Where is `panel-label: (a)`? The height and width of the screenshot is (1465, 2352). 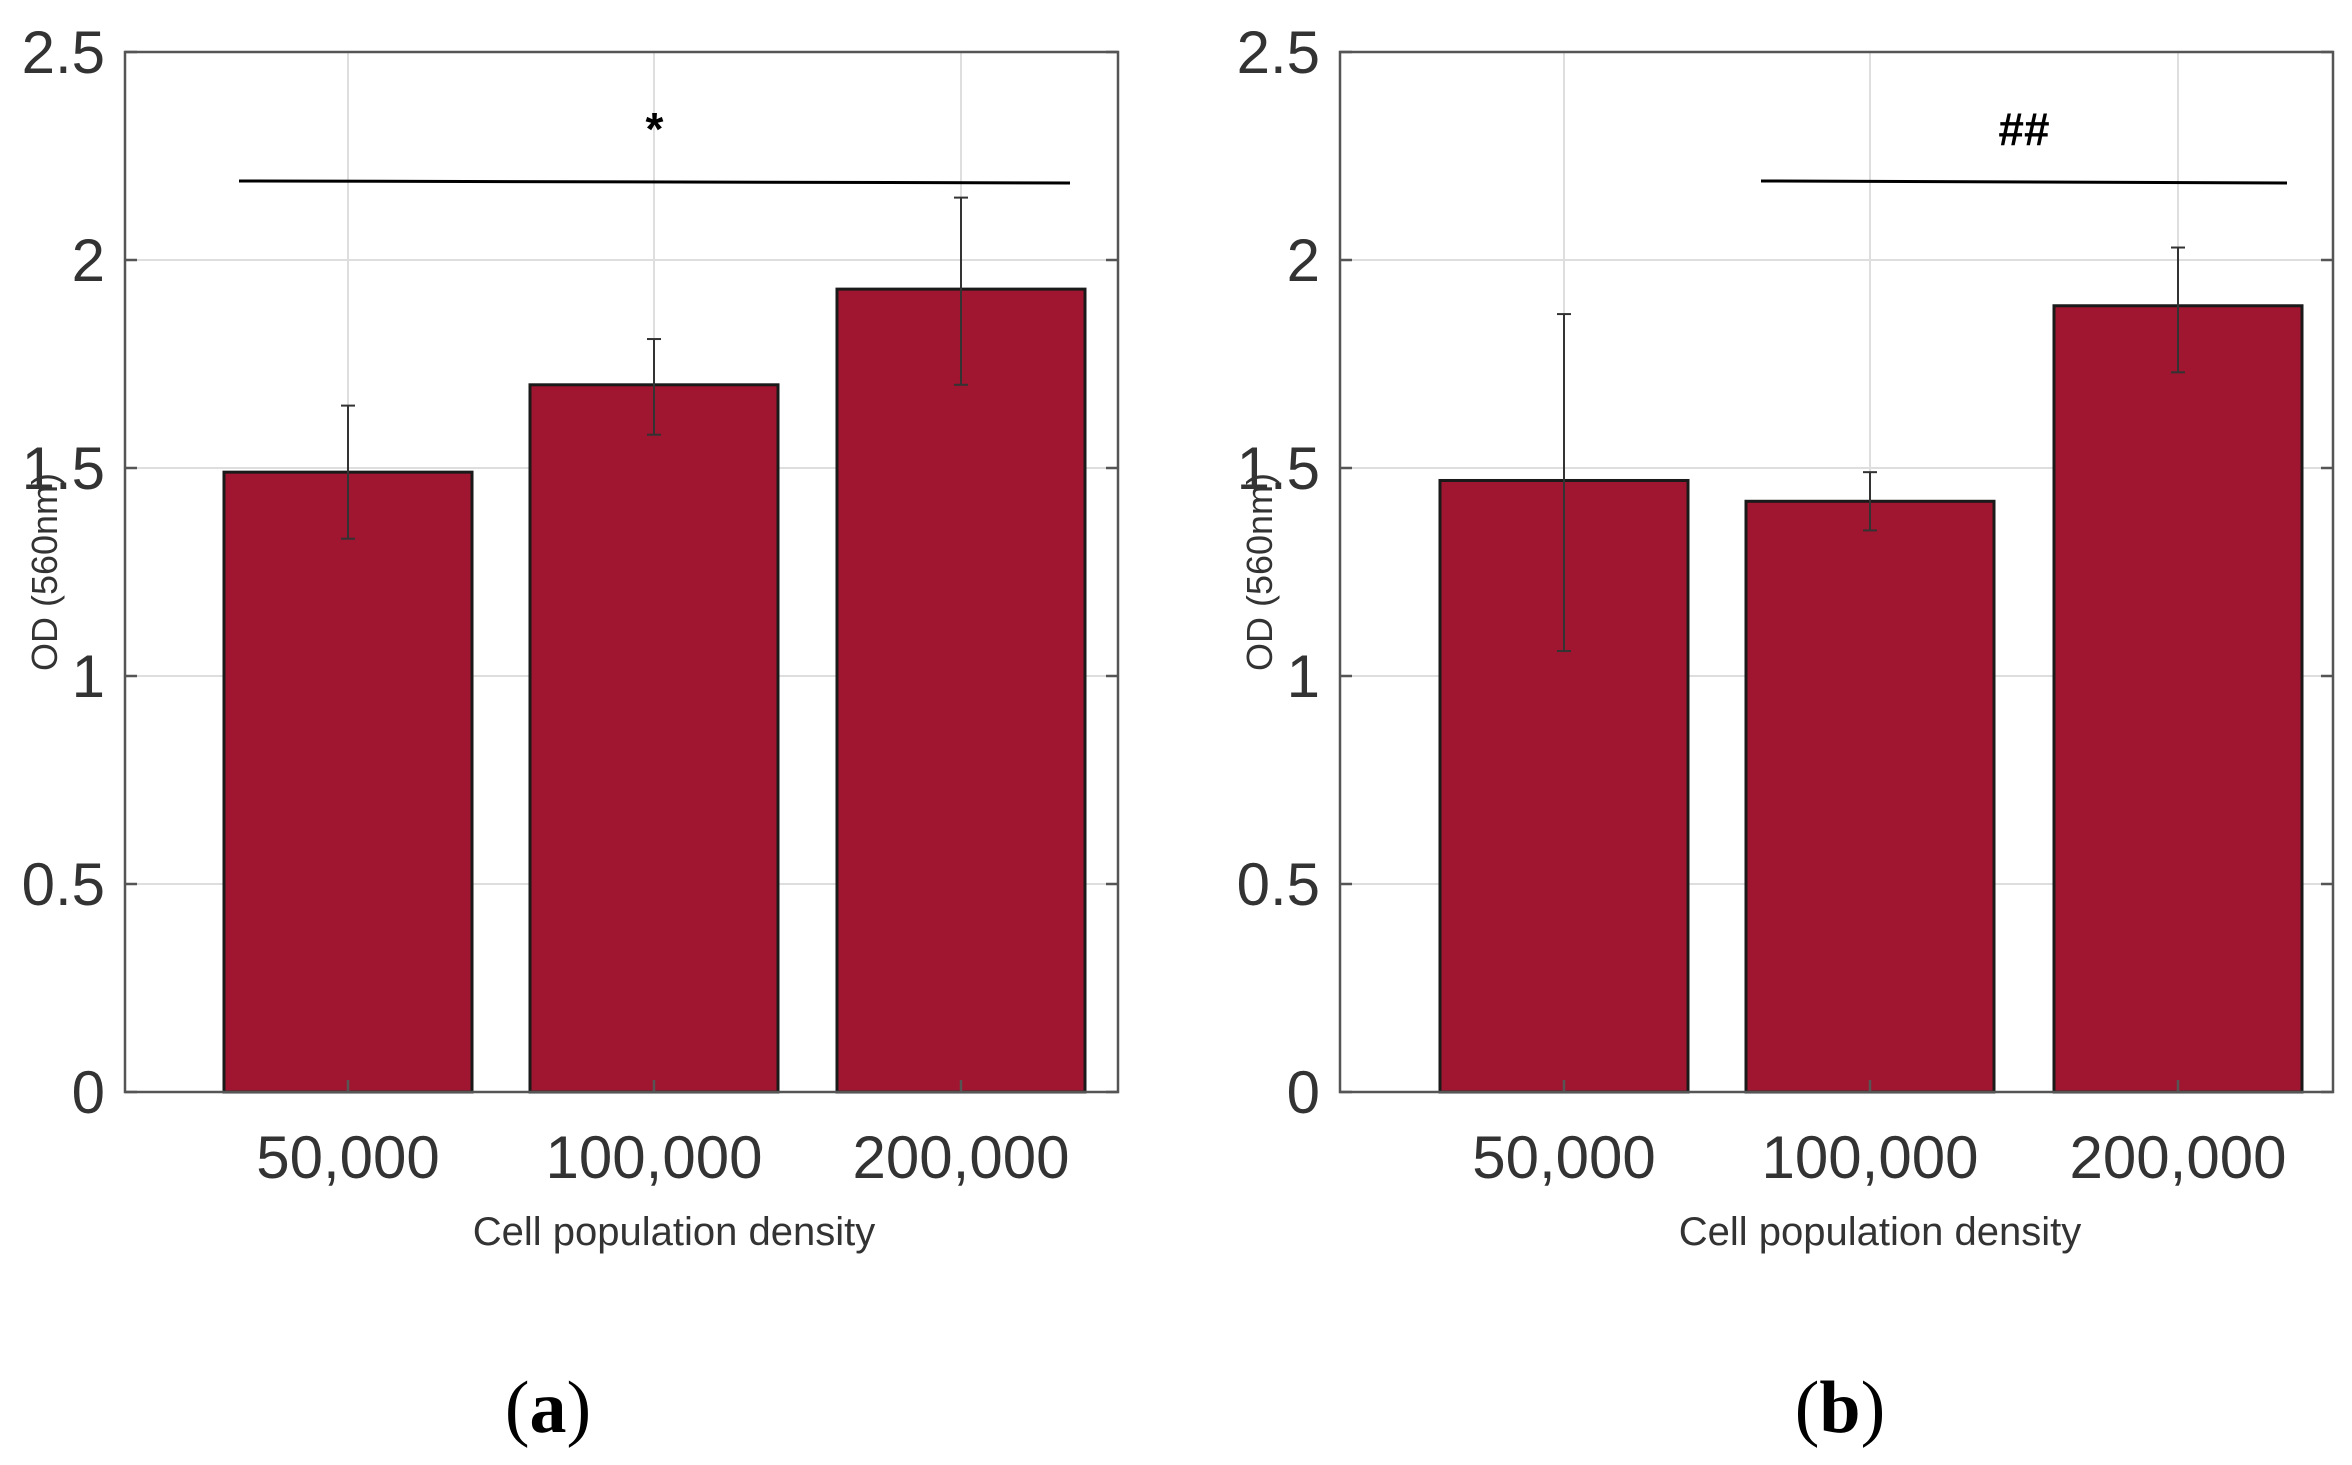 panel-label: (a) is located at coordinates (548, 1408).